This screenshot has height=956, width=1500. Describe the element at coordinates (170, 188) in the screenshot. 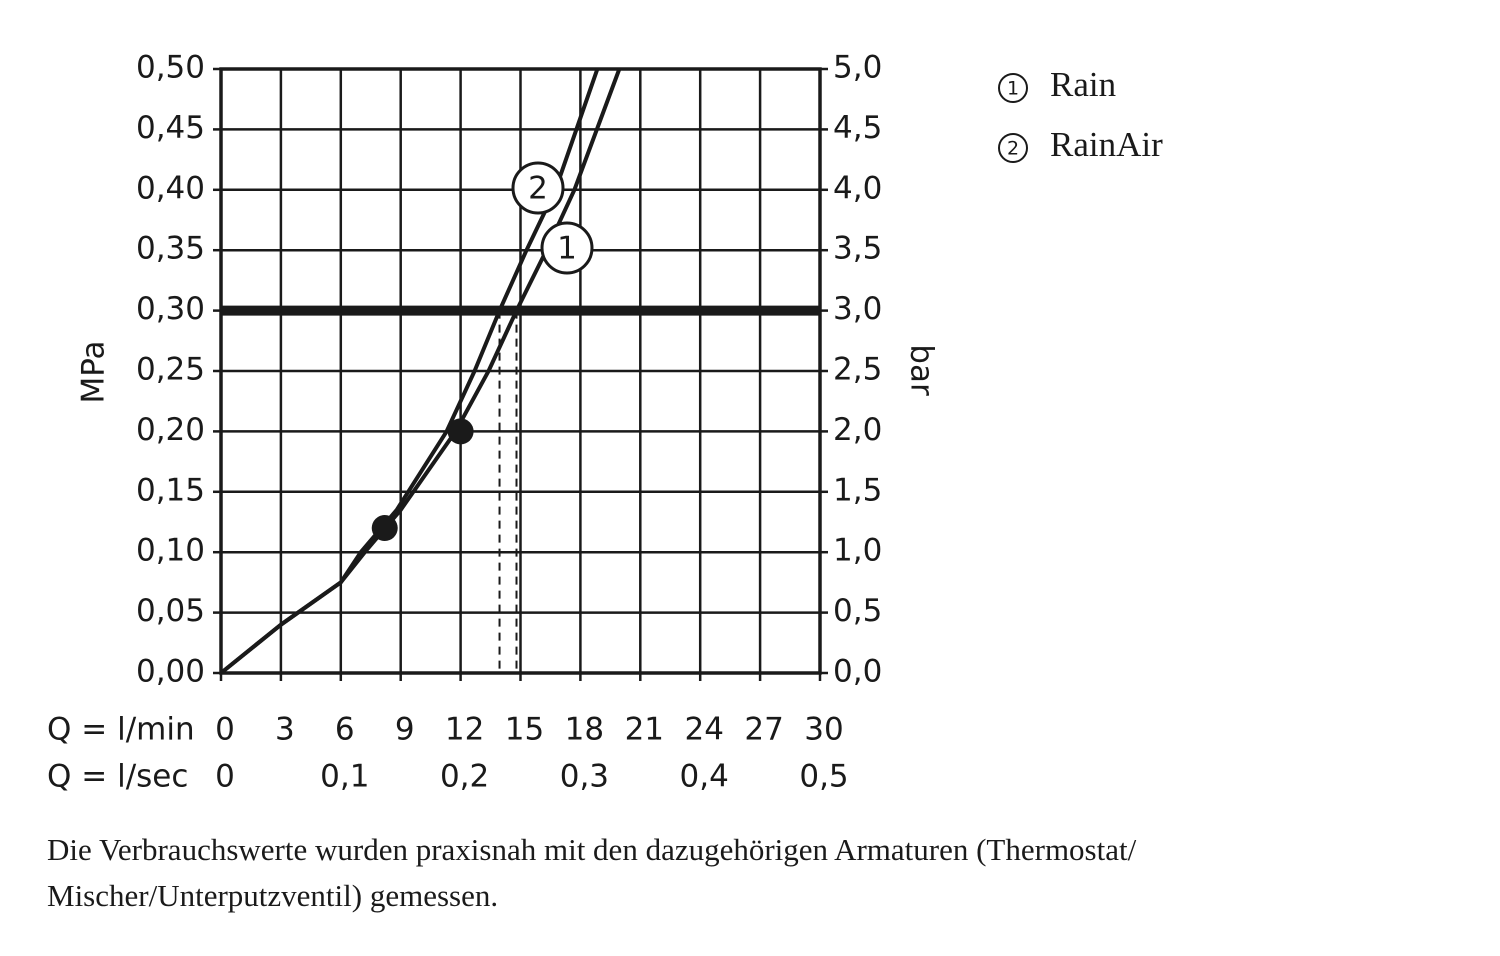

I see `y-tick-label: 0,40` at that location.